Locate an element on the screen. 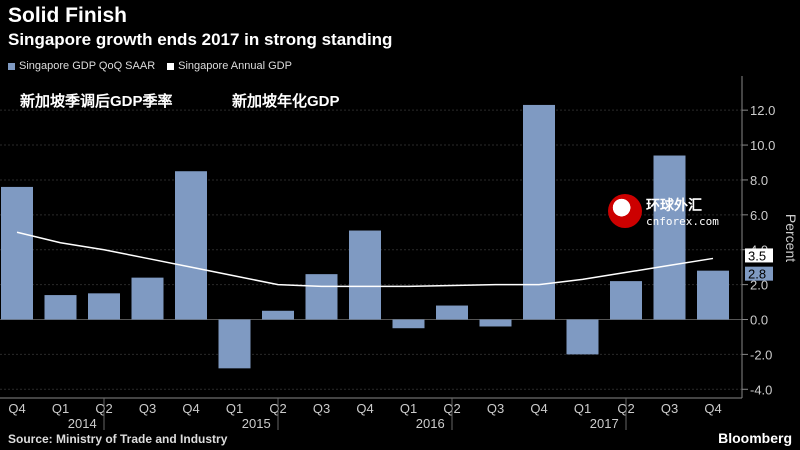 Image resolution: width=800 pixels, height=450 pixels. watermark-line1: 环球外汇 is located at coordinates (674, 205).